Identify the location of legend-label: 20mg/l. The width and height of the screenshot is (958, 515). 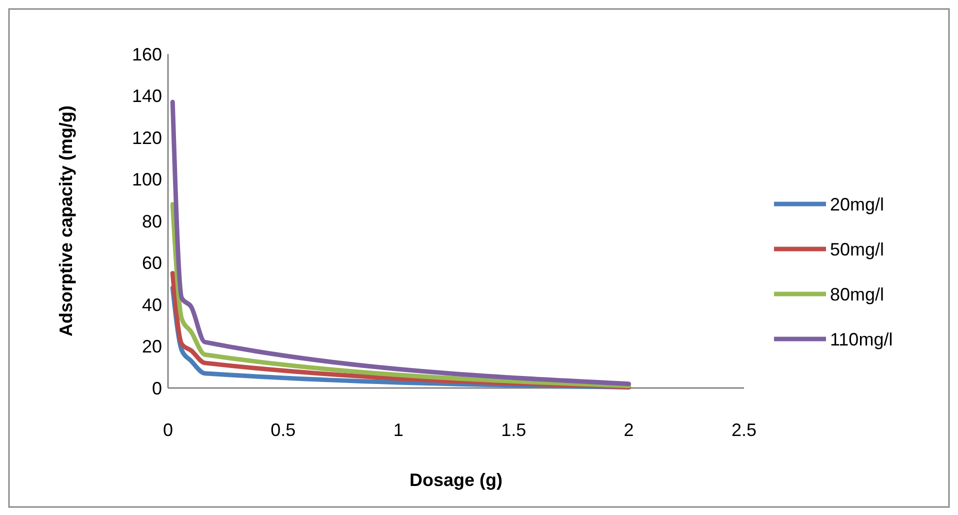
(857, 204).